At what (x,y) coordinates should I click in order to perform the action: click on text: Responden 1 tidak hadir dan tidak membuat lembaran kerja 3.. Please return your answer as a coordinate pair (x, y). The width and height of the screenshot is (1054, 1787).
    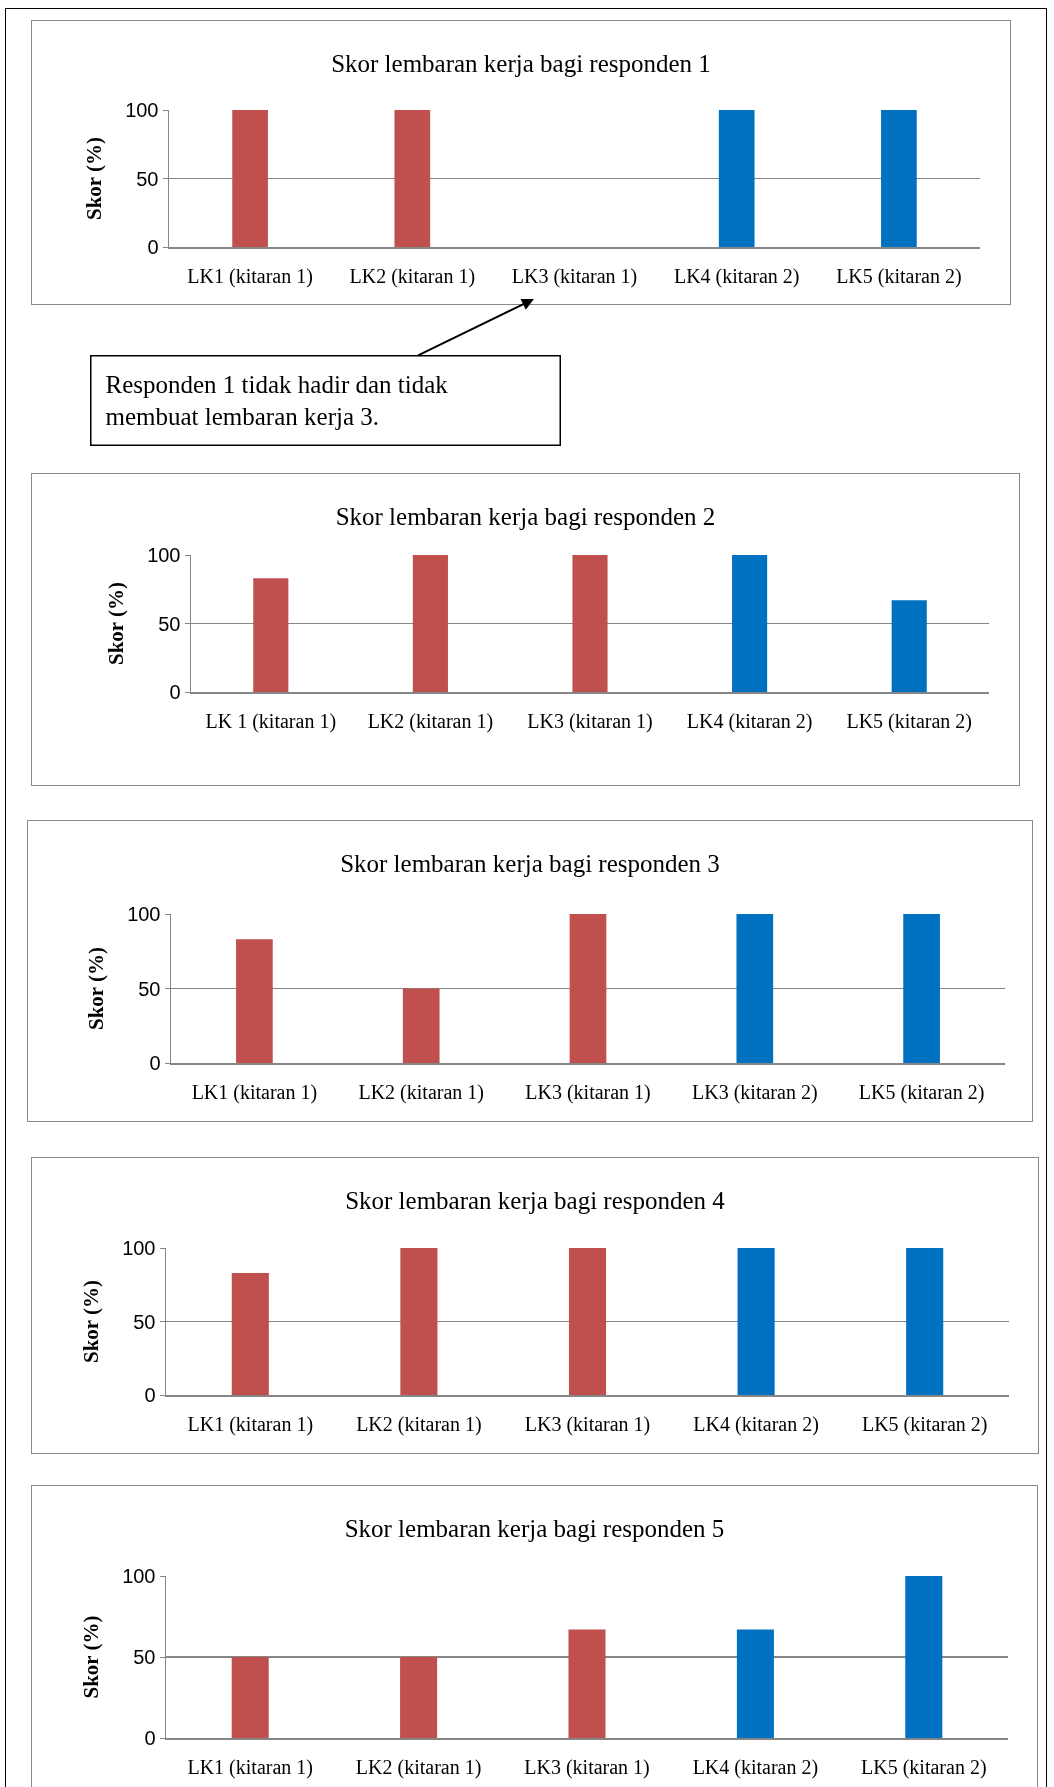
    Looking at the image, I should click on (277, 400).